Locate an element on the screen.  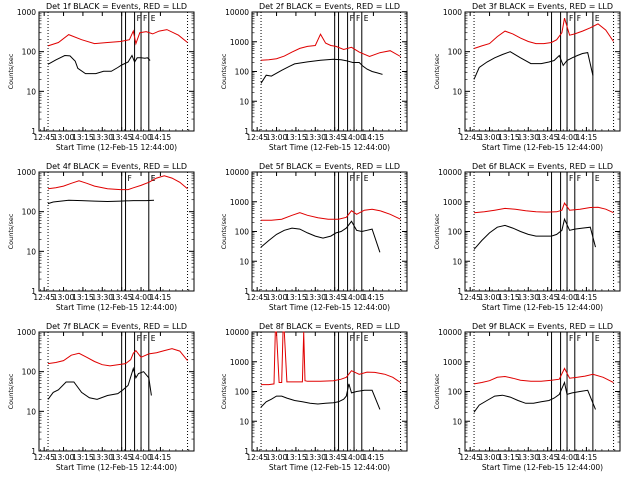
chart-title: Det 6f BLACK = Events, RED = LLD is located at coordinates (542, 166).